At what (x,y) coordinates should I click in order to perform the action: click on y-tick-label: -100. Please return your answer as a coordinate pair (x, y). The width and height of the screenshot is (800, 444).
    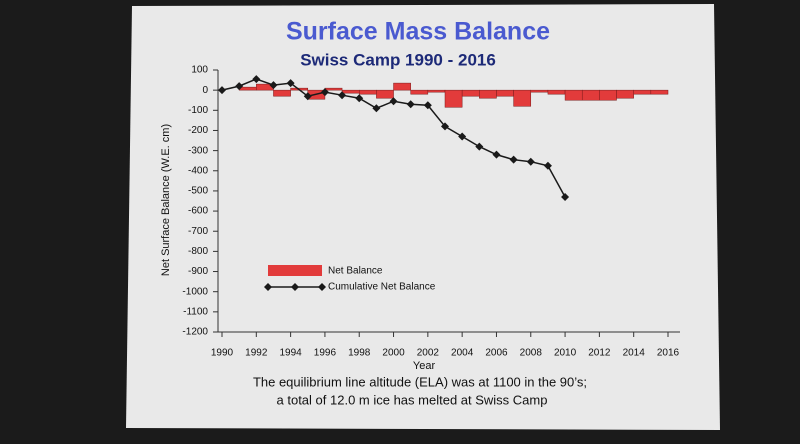
    Looking at the image, I should click on (198, 110).